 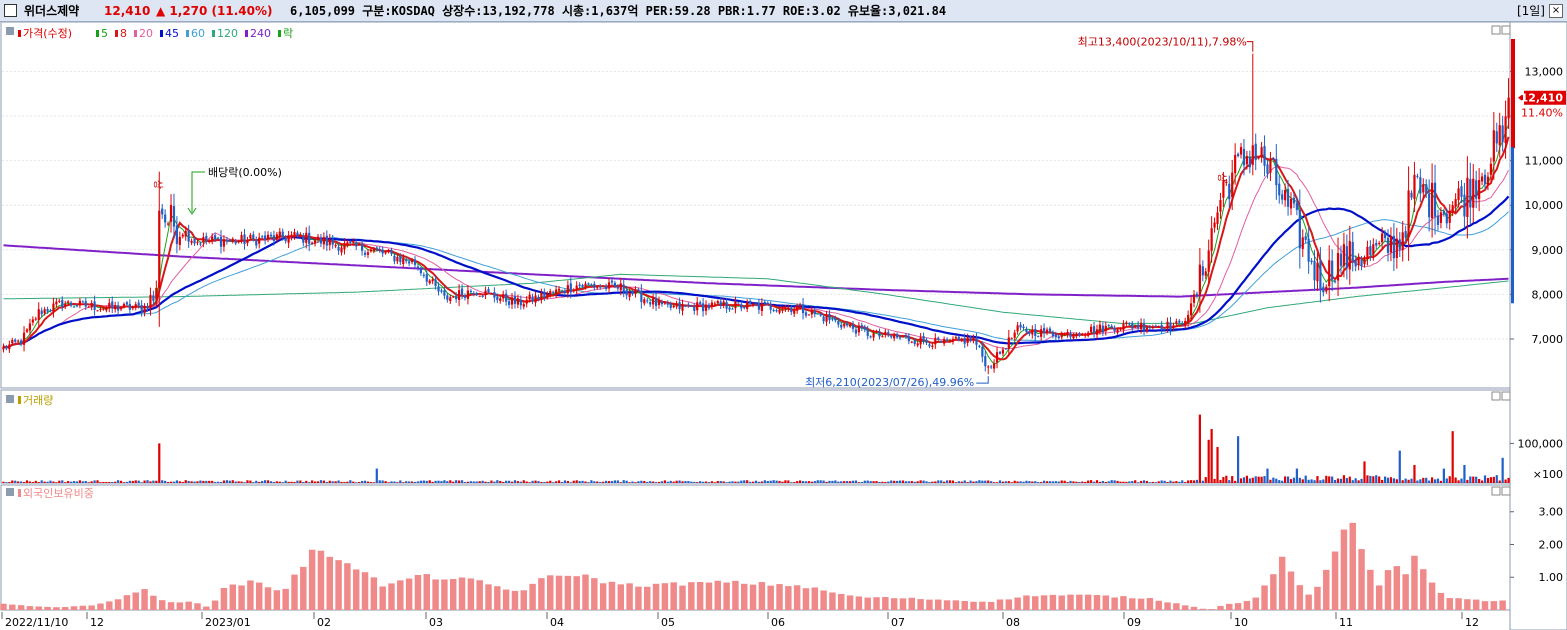 I want to click on high-annotation: 최고13,400(2023/10/11),7.98%, so click(x=1162, y=42).